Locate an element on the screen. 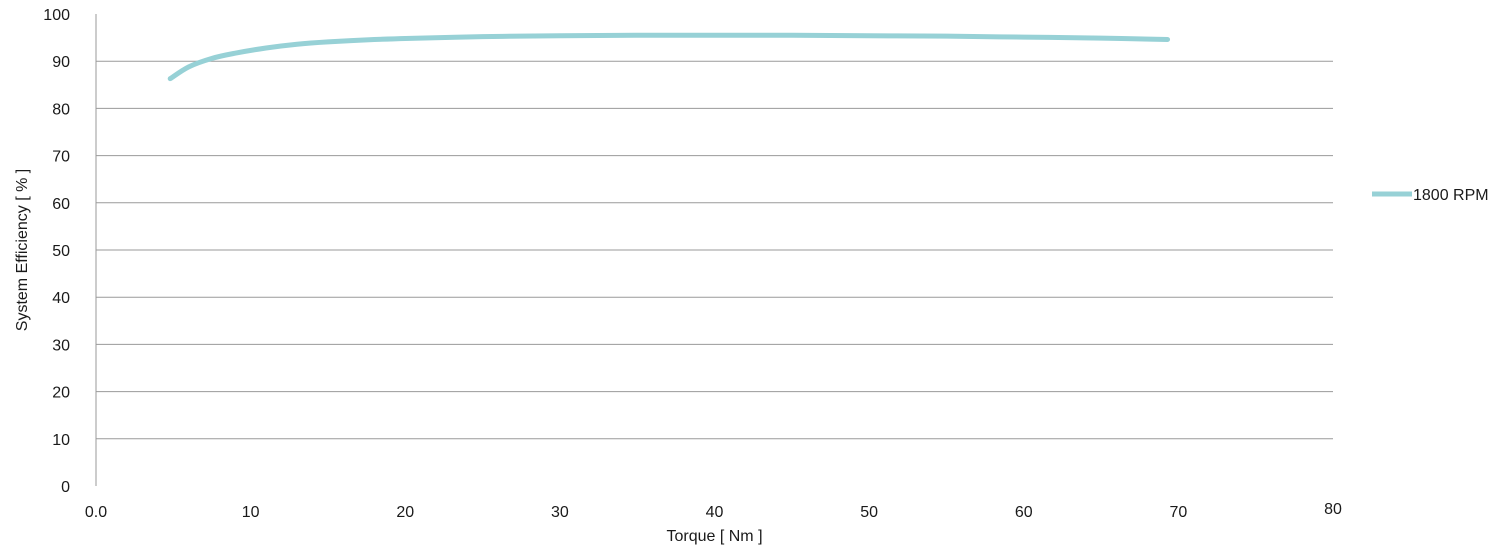  y-tick-label: 30 is located at coordinates (61, 345).